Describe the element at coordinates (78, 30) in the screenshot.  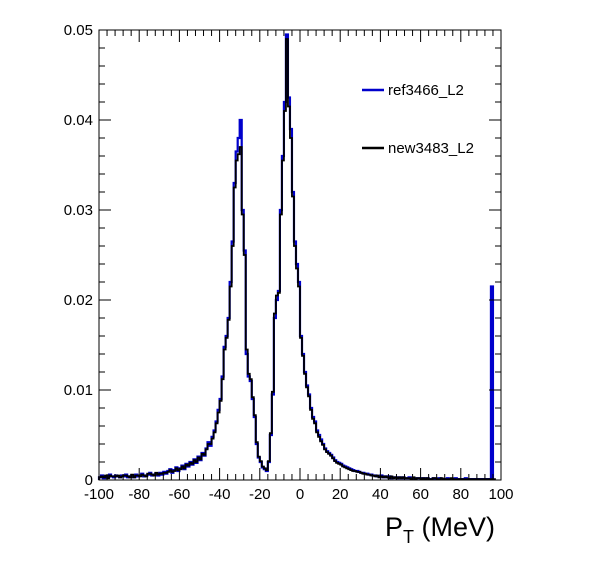
I see `y-tick-label: 0.05` at that location.